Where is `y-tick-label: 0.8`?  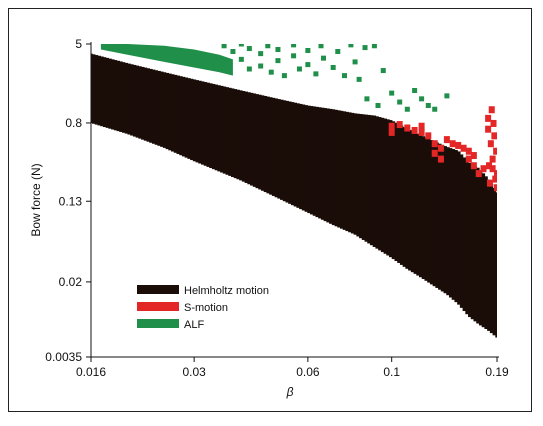
y-tick-label: 0.8 is located at coordinates (73, 123).